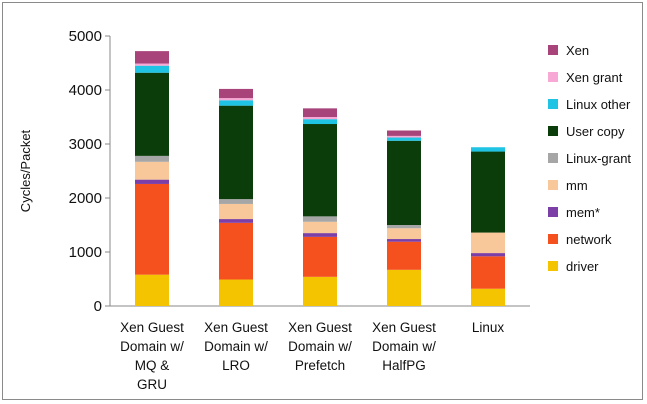  I want to click on x-category-label: Xen Guest Domain w/Prefetch, so click(320, 346).